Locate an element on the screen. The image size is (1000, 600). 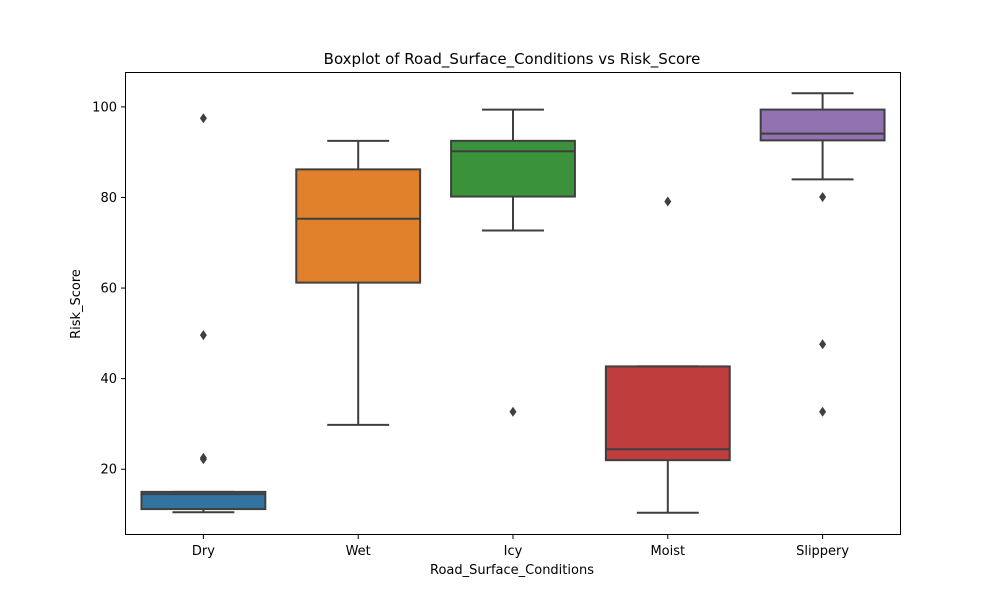
x-axis: Dry Wet Icy Moist Slippery is located at coordinates (520, 546).